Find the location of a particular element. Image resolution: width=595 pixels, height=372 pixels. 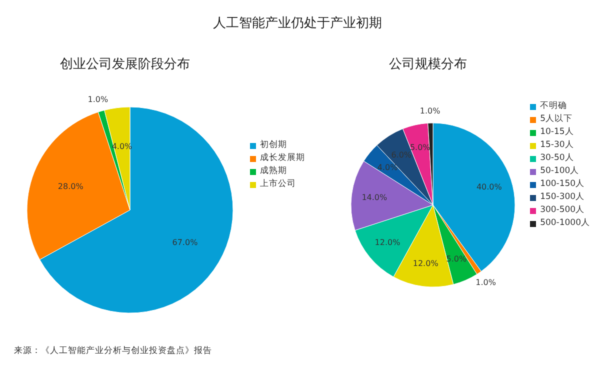

legend-label: 5人以下 is located at coordinates (556, 119).